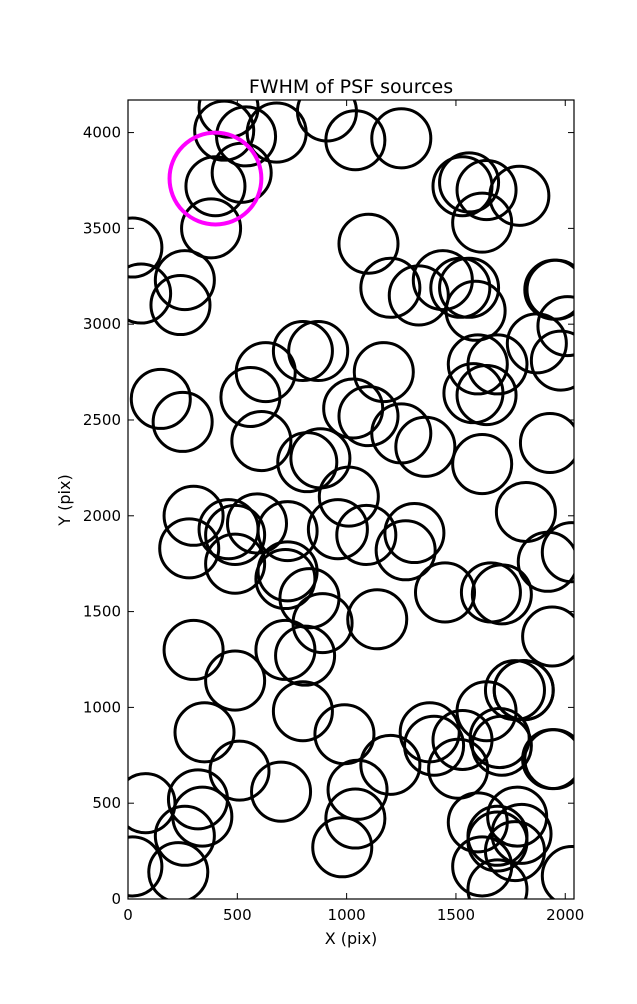  Describe the element at coordinates (347, 915) in the screenshot. I see `x-tick-label: 1000` at that location.